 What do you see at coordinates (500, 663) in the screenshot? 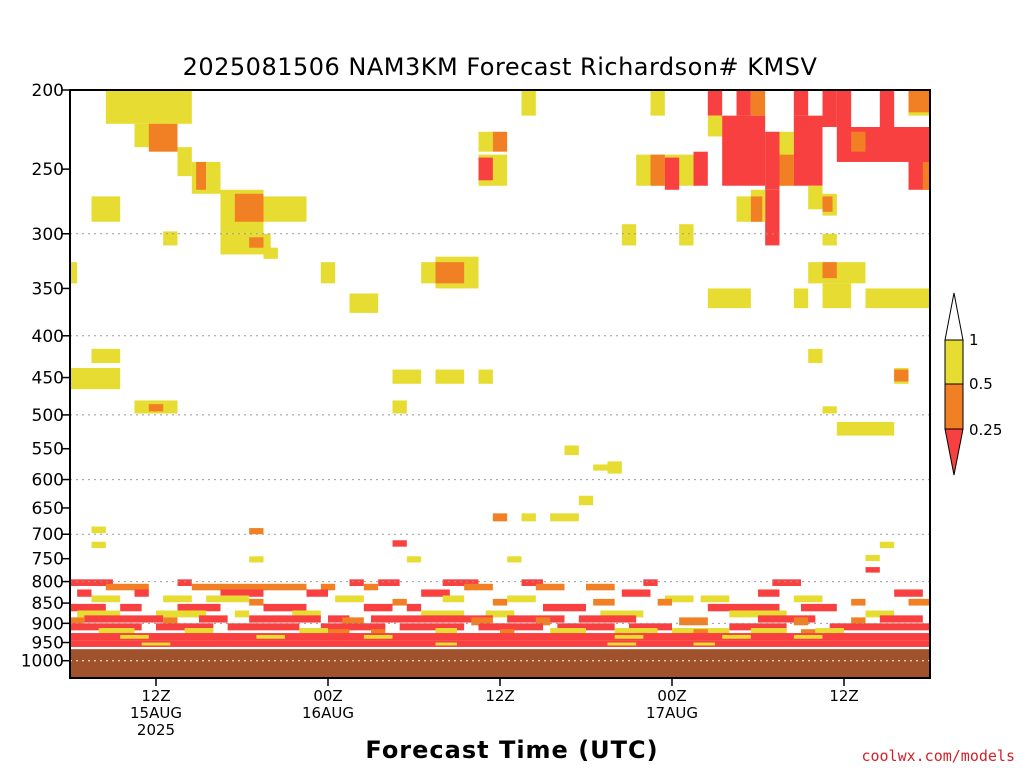
I see `ground-fill` at bounding box center [500, 663].